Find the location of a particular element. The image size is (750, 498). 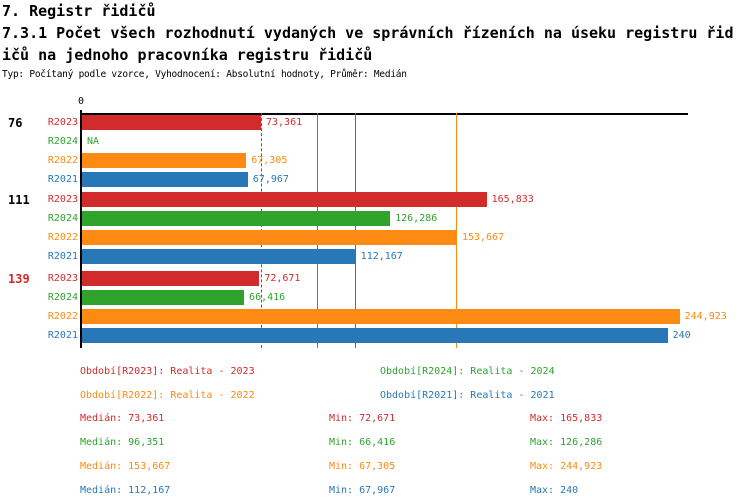

group-label-0: 76 is located at coordinates (15, 123).